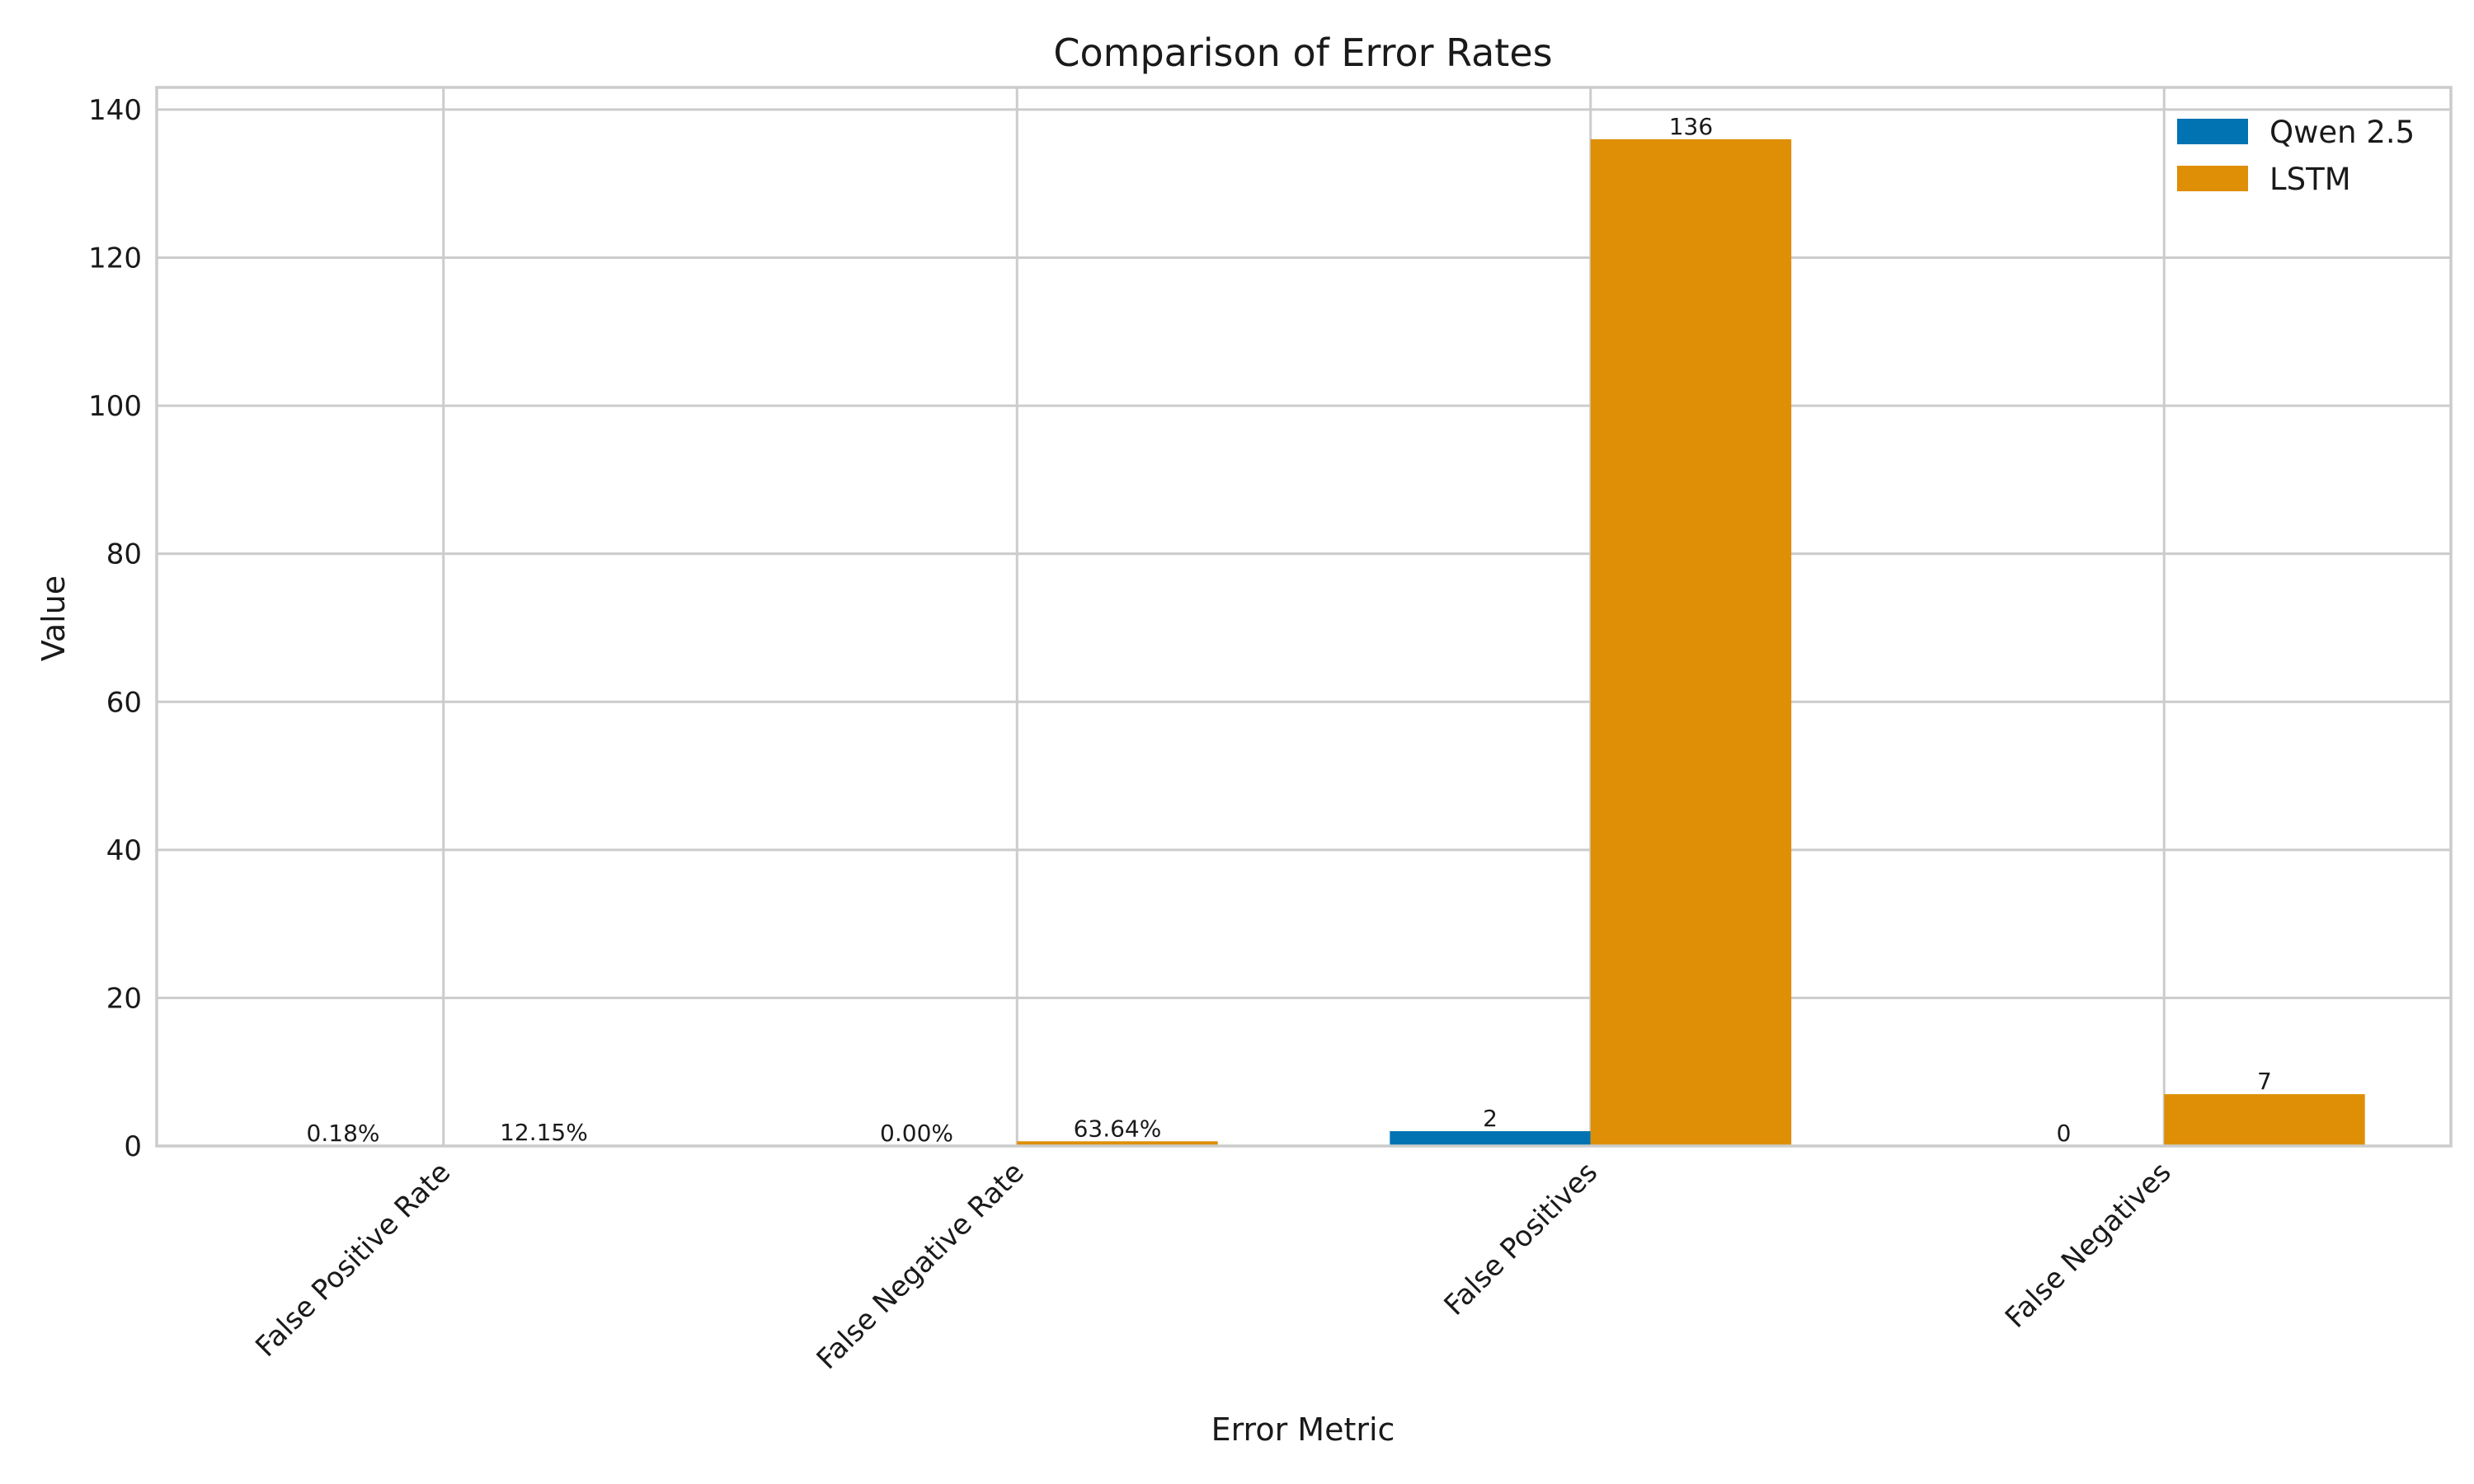 This screenshot has width=2474, height=1484. What do you see at coordinates (2296, 156) in the screenshot?
I see `legend: Qwen 2.5 LSTM` at bounding box center [2296, 156].